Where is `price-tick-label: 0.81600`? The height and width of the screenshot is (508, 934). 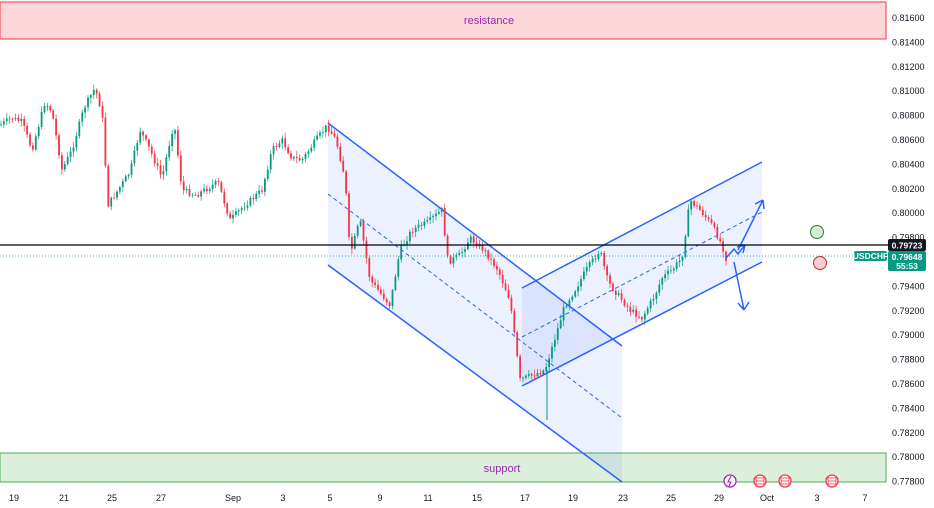
price-tick-label: 0.81600 is located at coordinates (908, 18).